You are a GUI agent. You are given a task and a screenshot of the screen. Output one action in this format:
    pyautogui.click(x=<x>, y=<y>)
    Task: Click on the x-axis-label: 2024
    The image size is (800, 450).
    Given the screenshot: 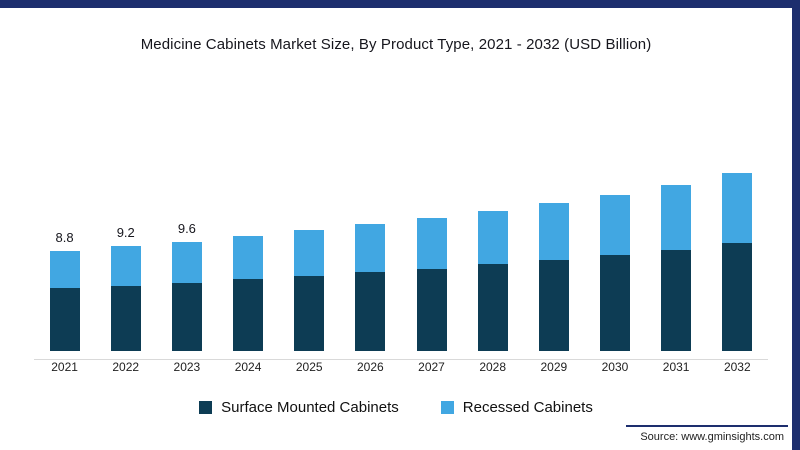 What is the action you would take?
    pyautogui.click(x=248, y=367)
    